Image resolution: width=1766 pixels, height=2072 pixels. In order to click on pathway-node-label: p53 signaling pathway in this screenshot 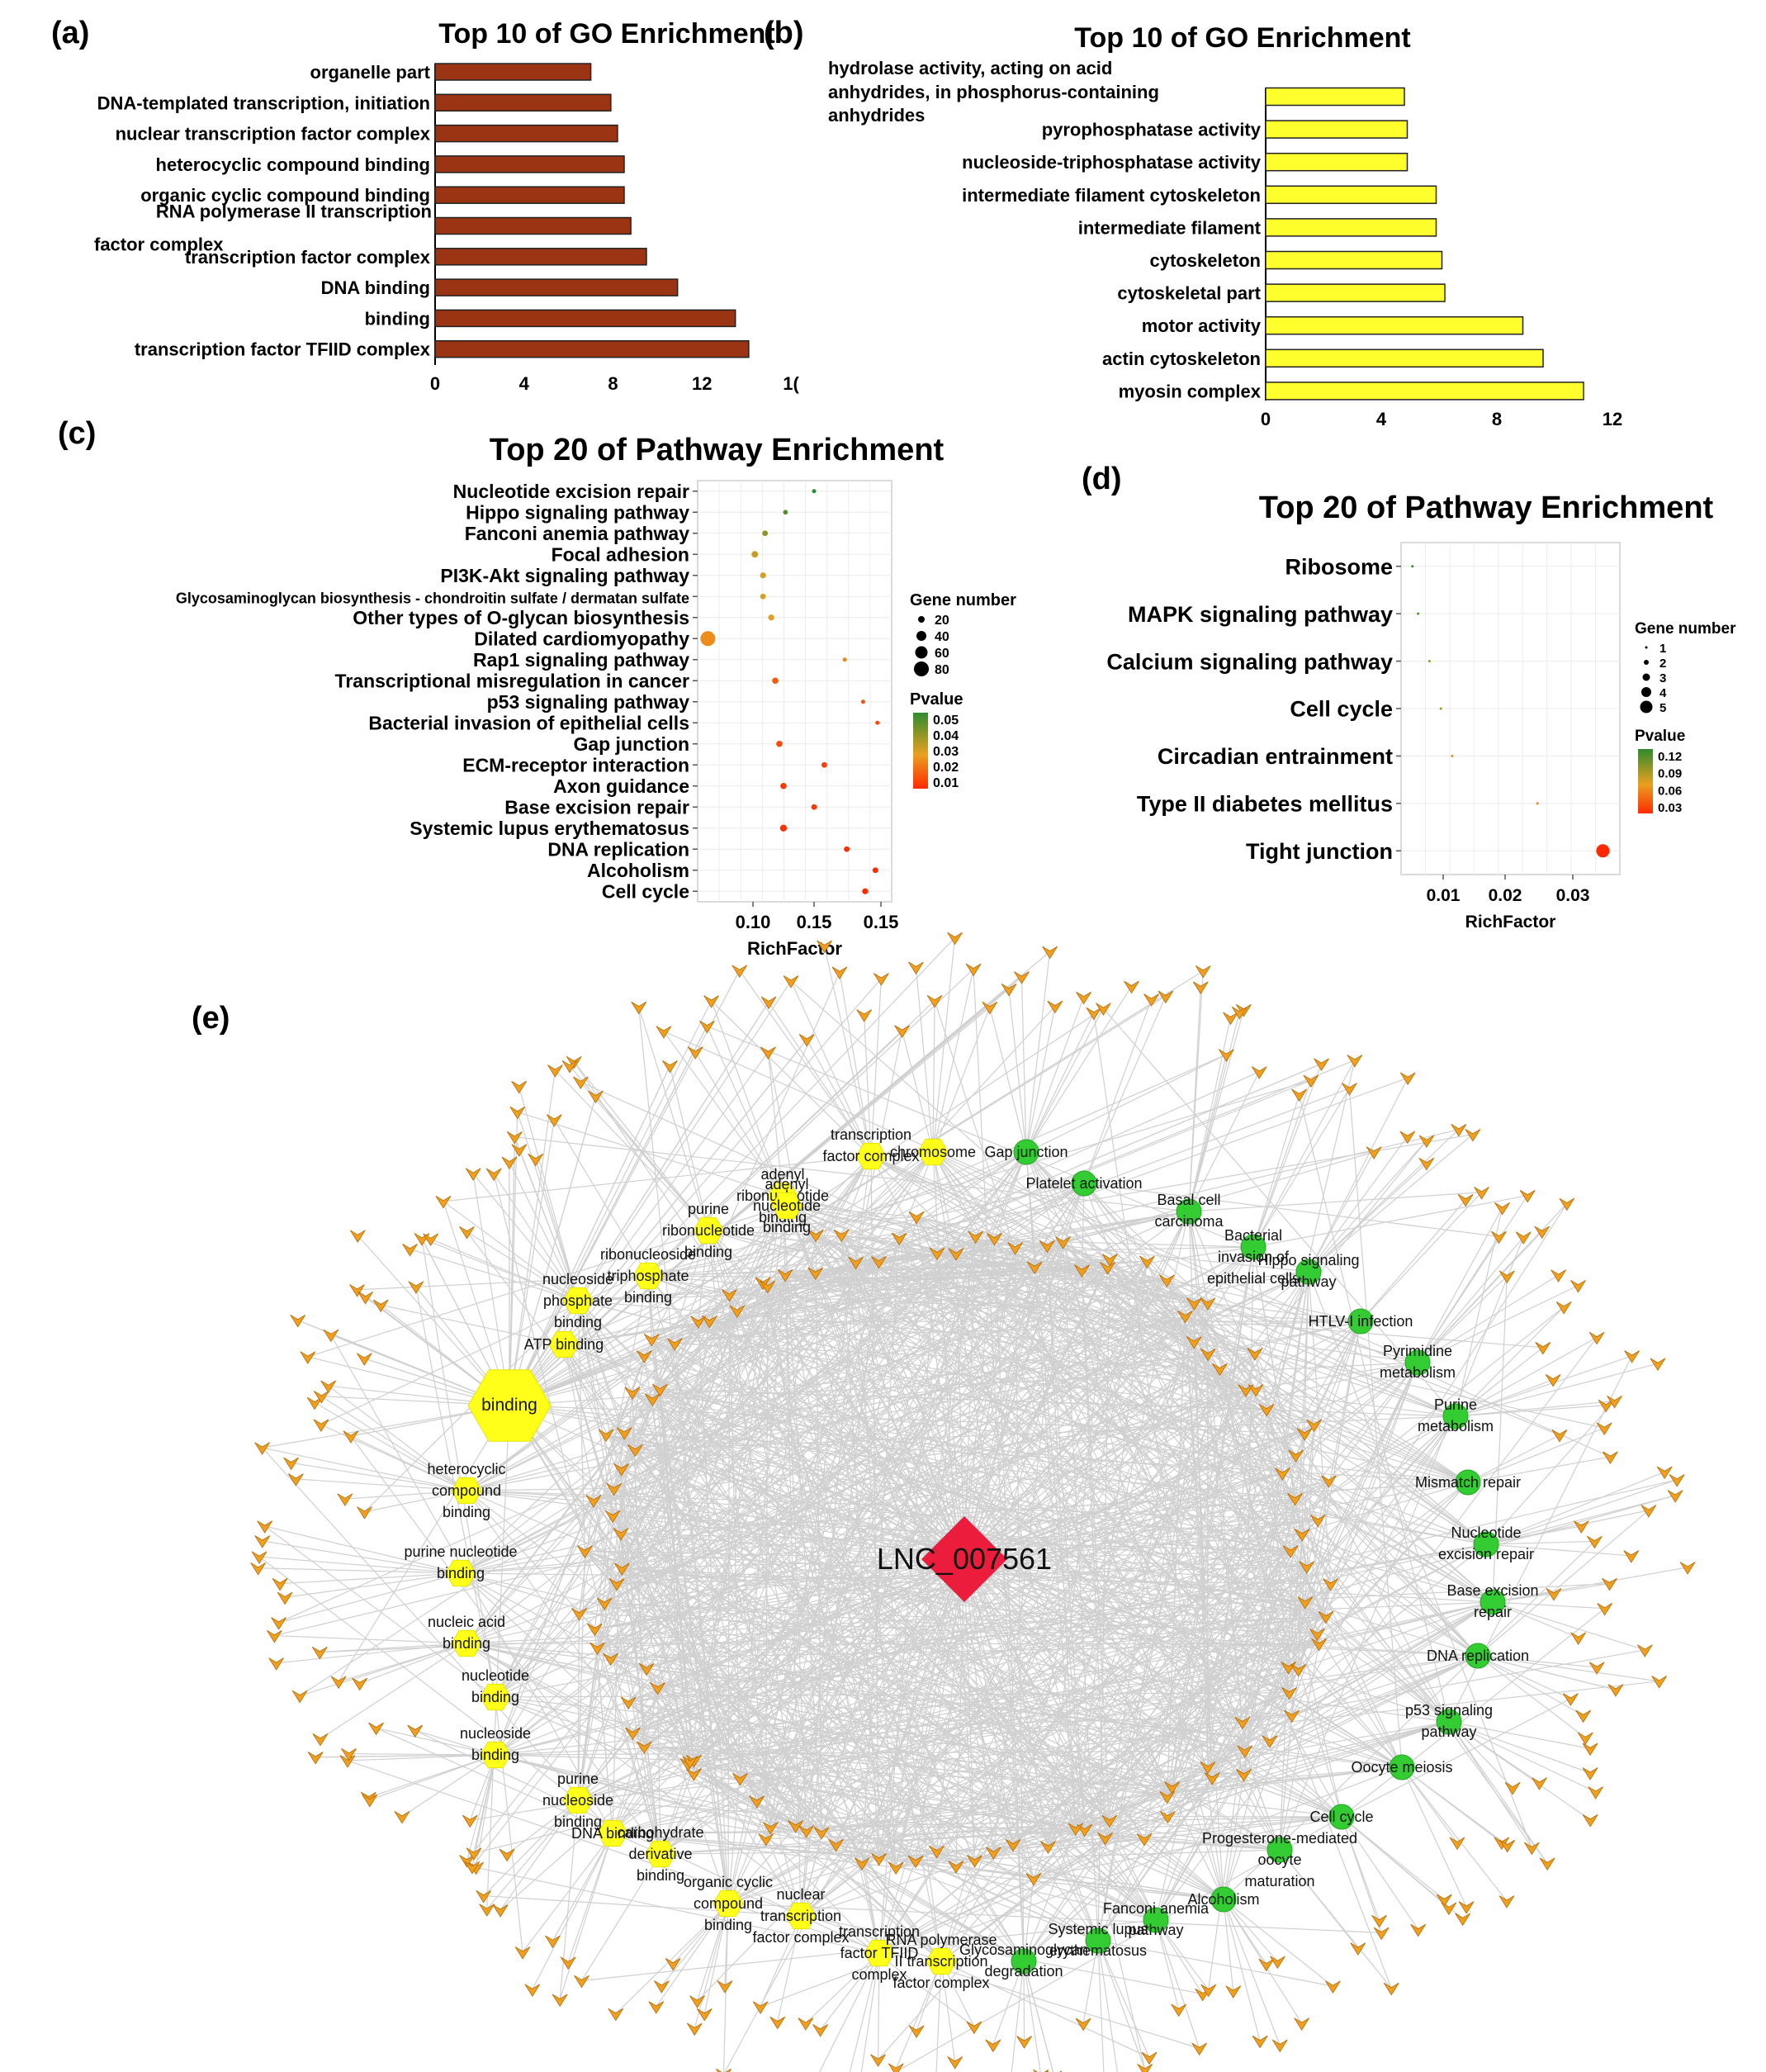, I will do `click(1449, 1721)`.